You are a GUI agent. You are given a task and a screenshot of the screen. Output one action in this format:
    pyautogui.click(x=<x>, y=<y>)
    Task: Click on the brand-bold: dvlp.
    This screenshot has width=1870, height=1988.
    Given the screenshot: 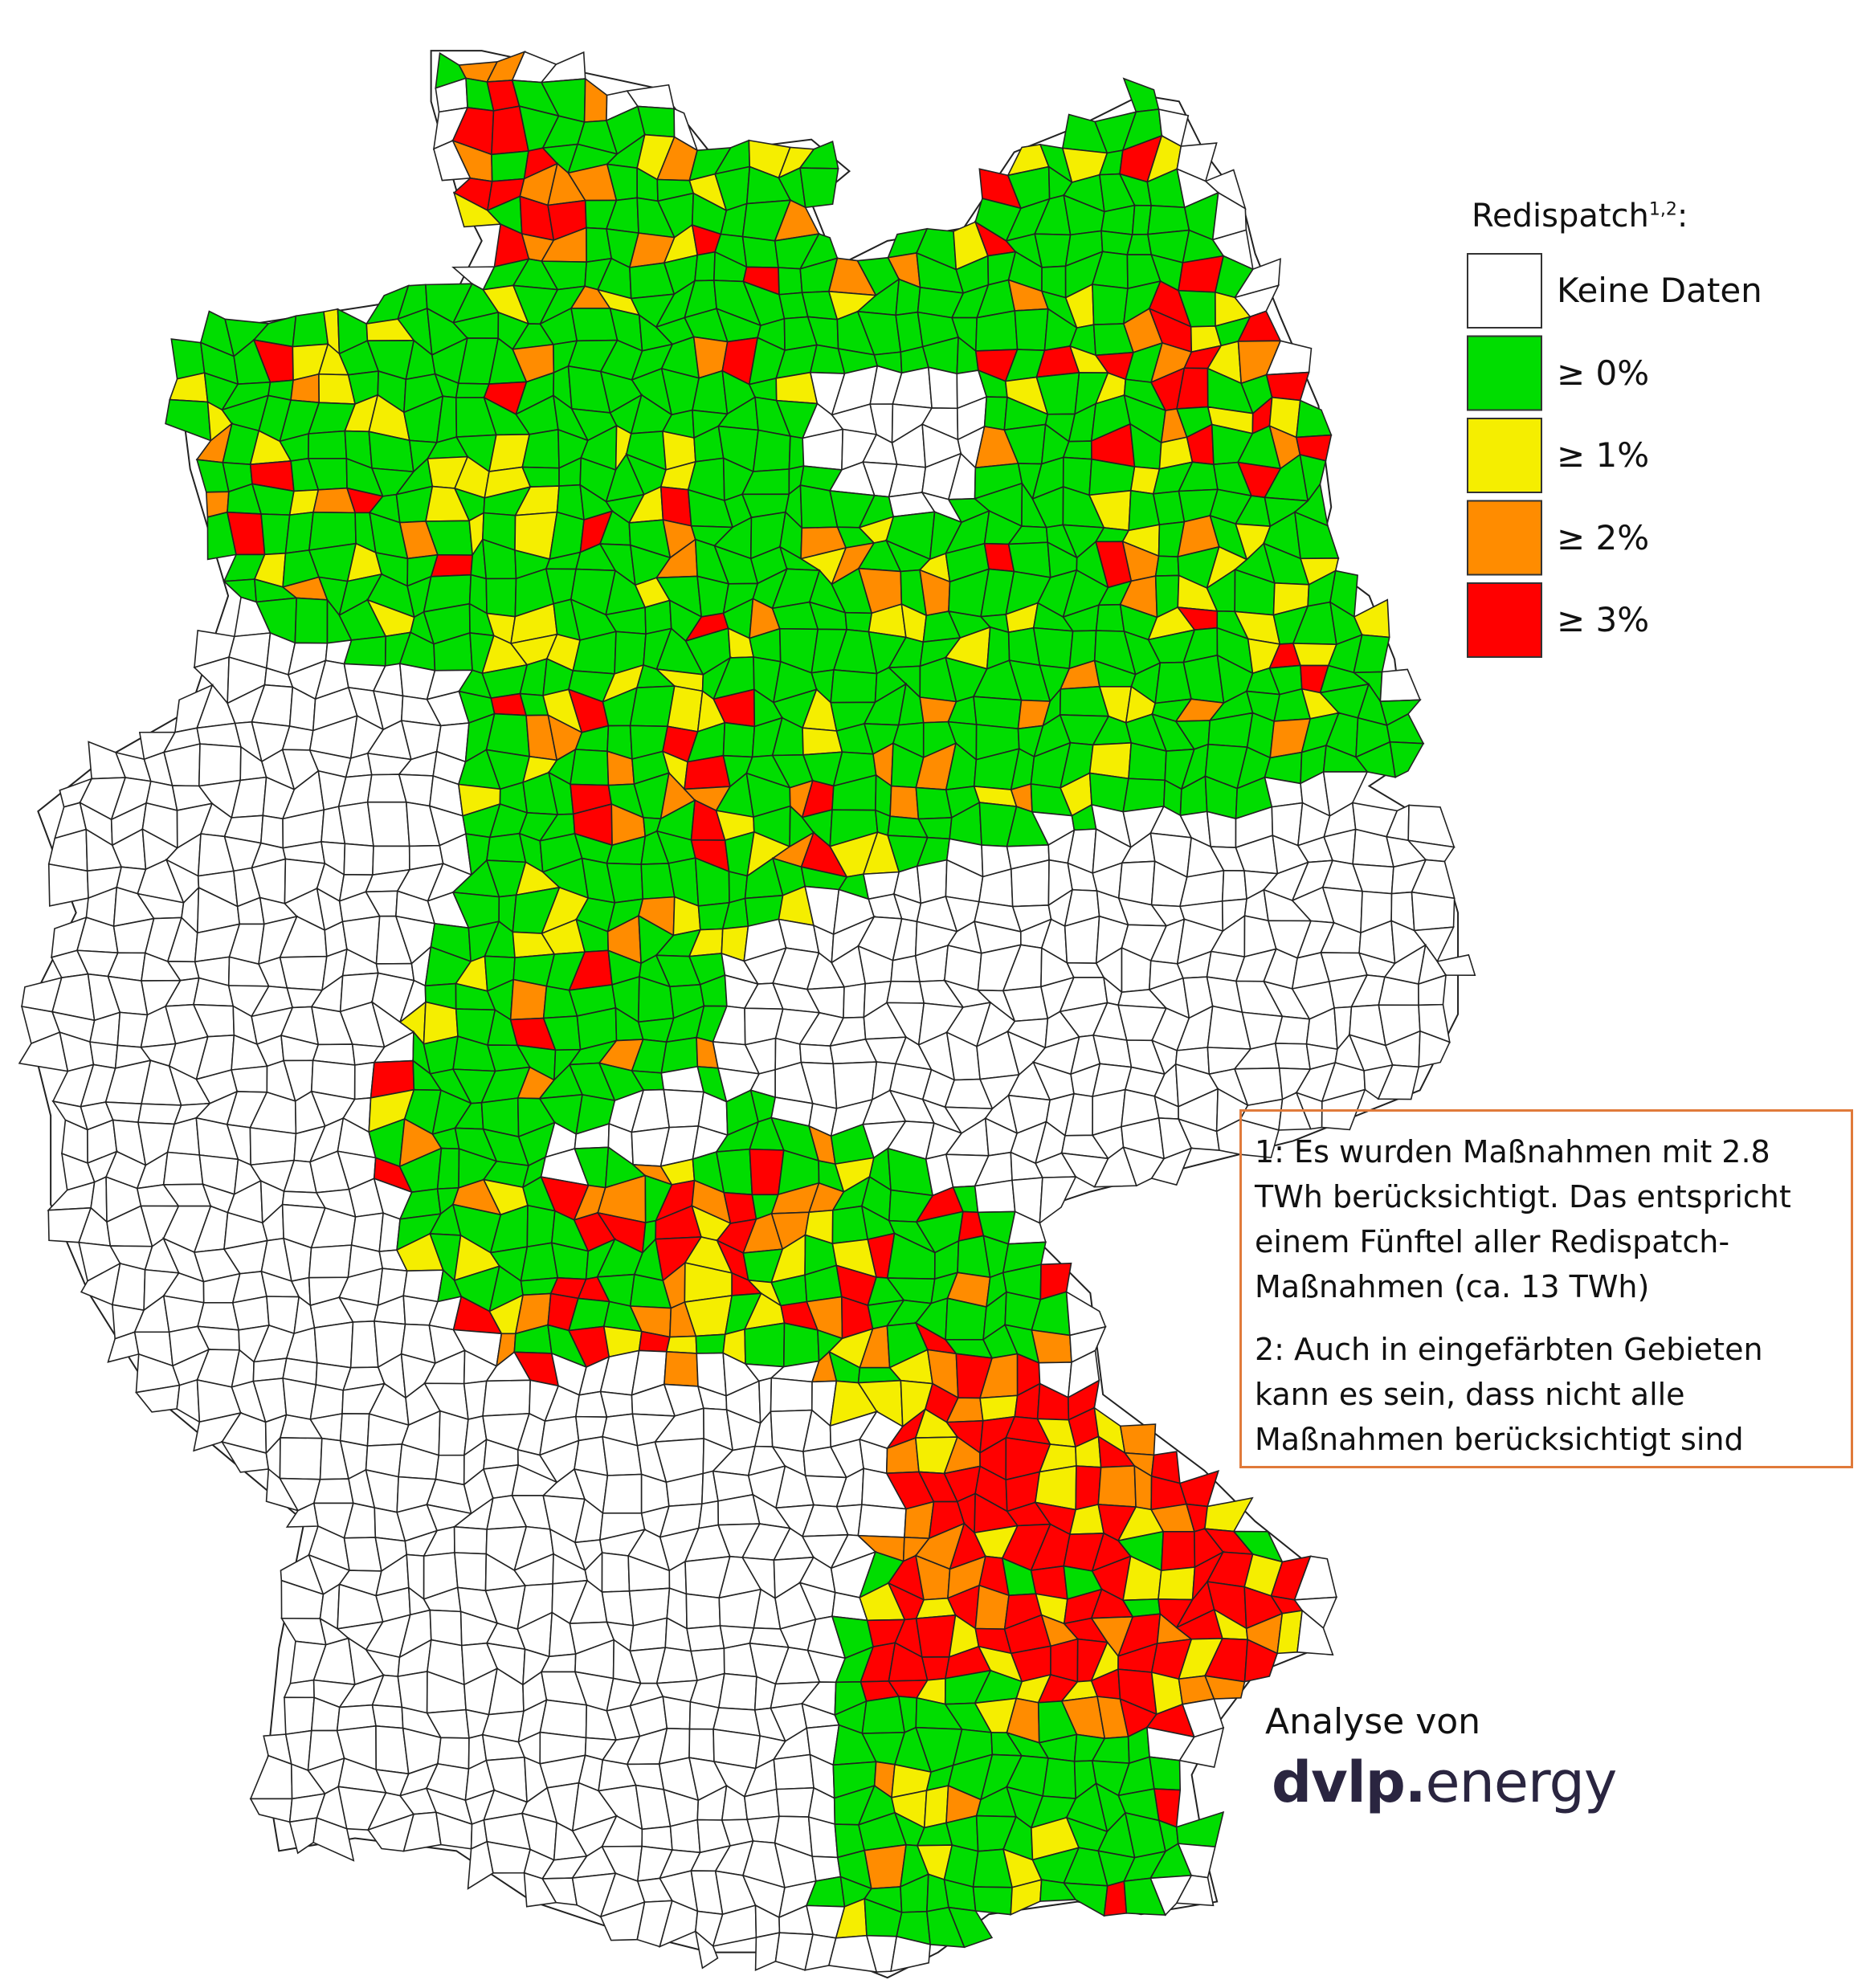 What is the action you would take?
    pyautogui.click(x=1349, y=1782)
    